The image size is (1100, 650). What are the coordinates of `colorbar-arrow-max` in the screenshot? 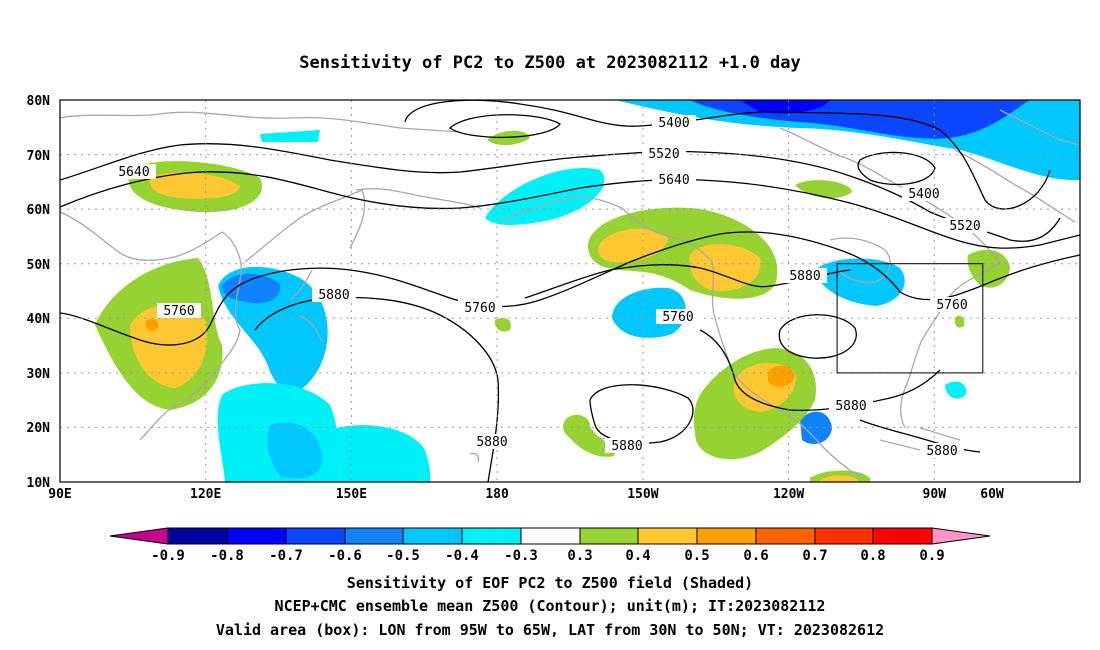 It's located at (961, 536).